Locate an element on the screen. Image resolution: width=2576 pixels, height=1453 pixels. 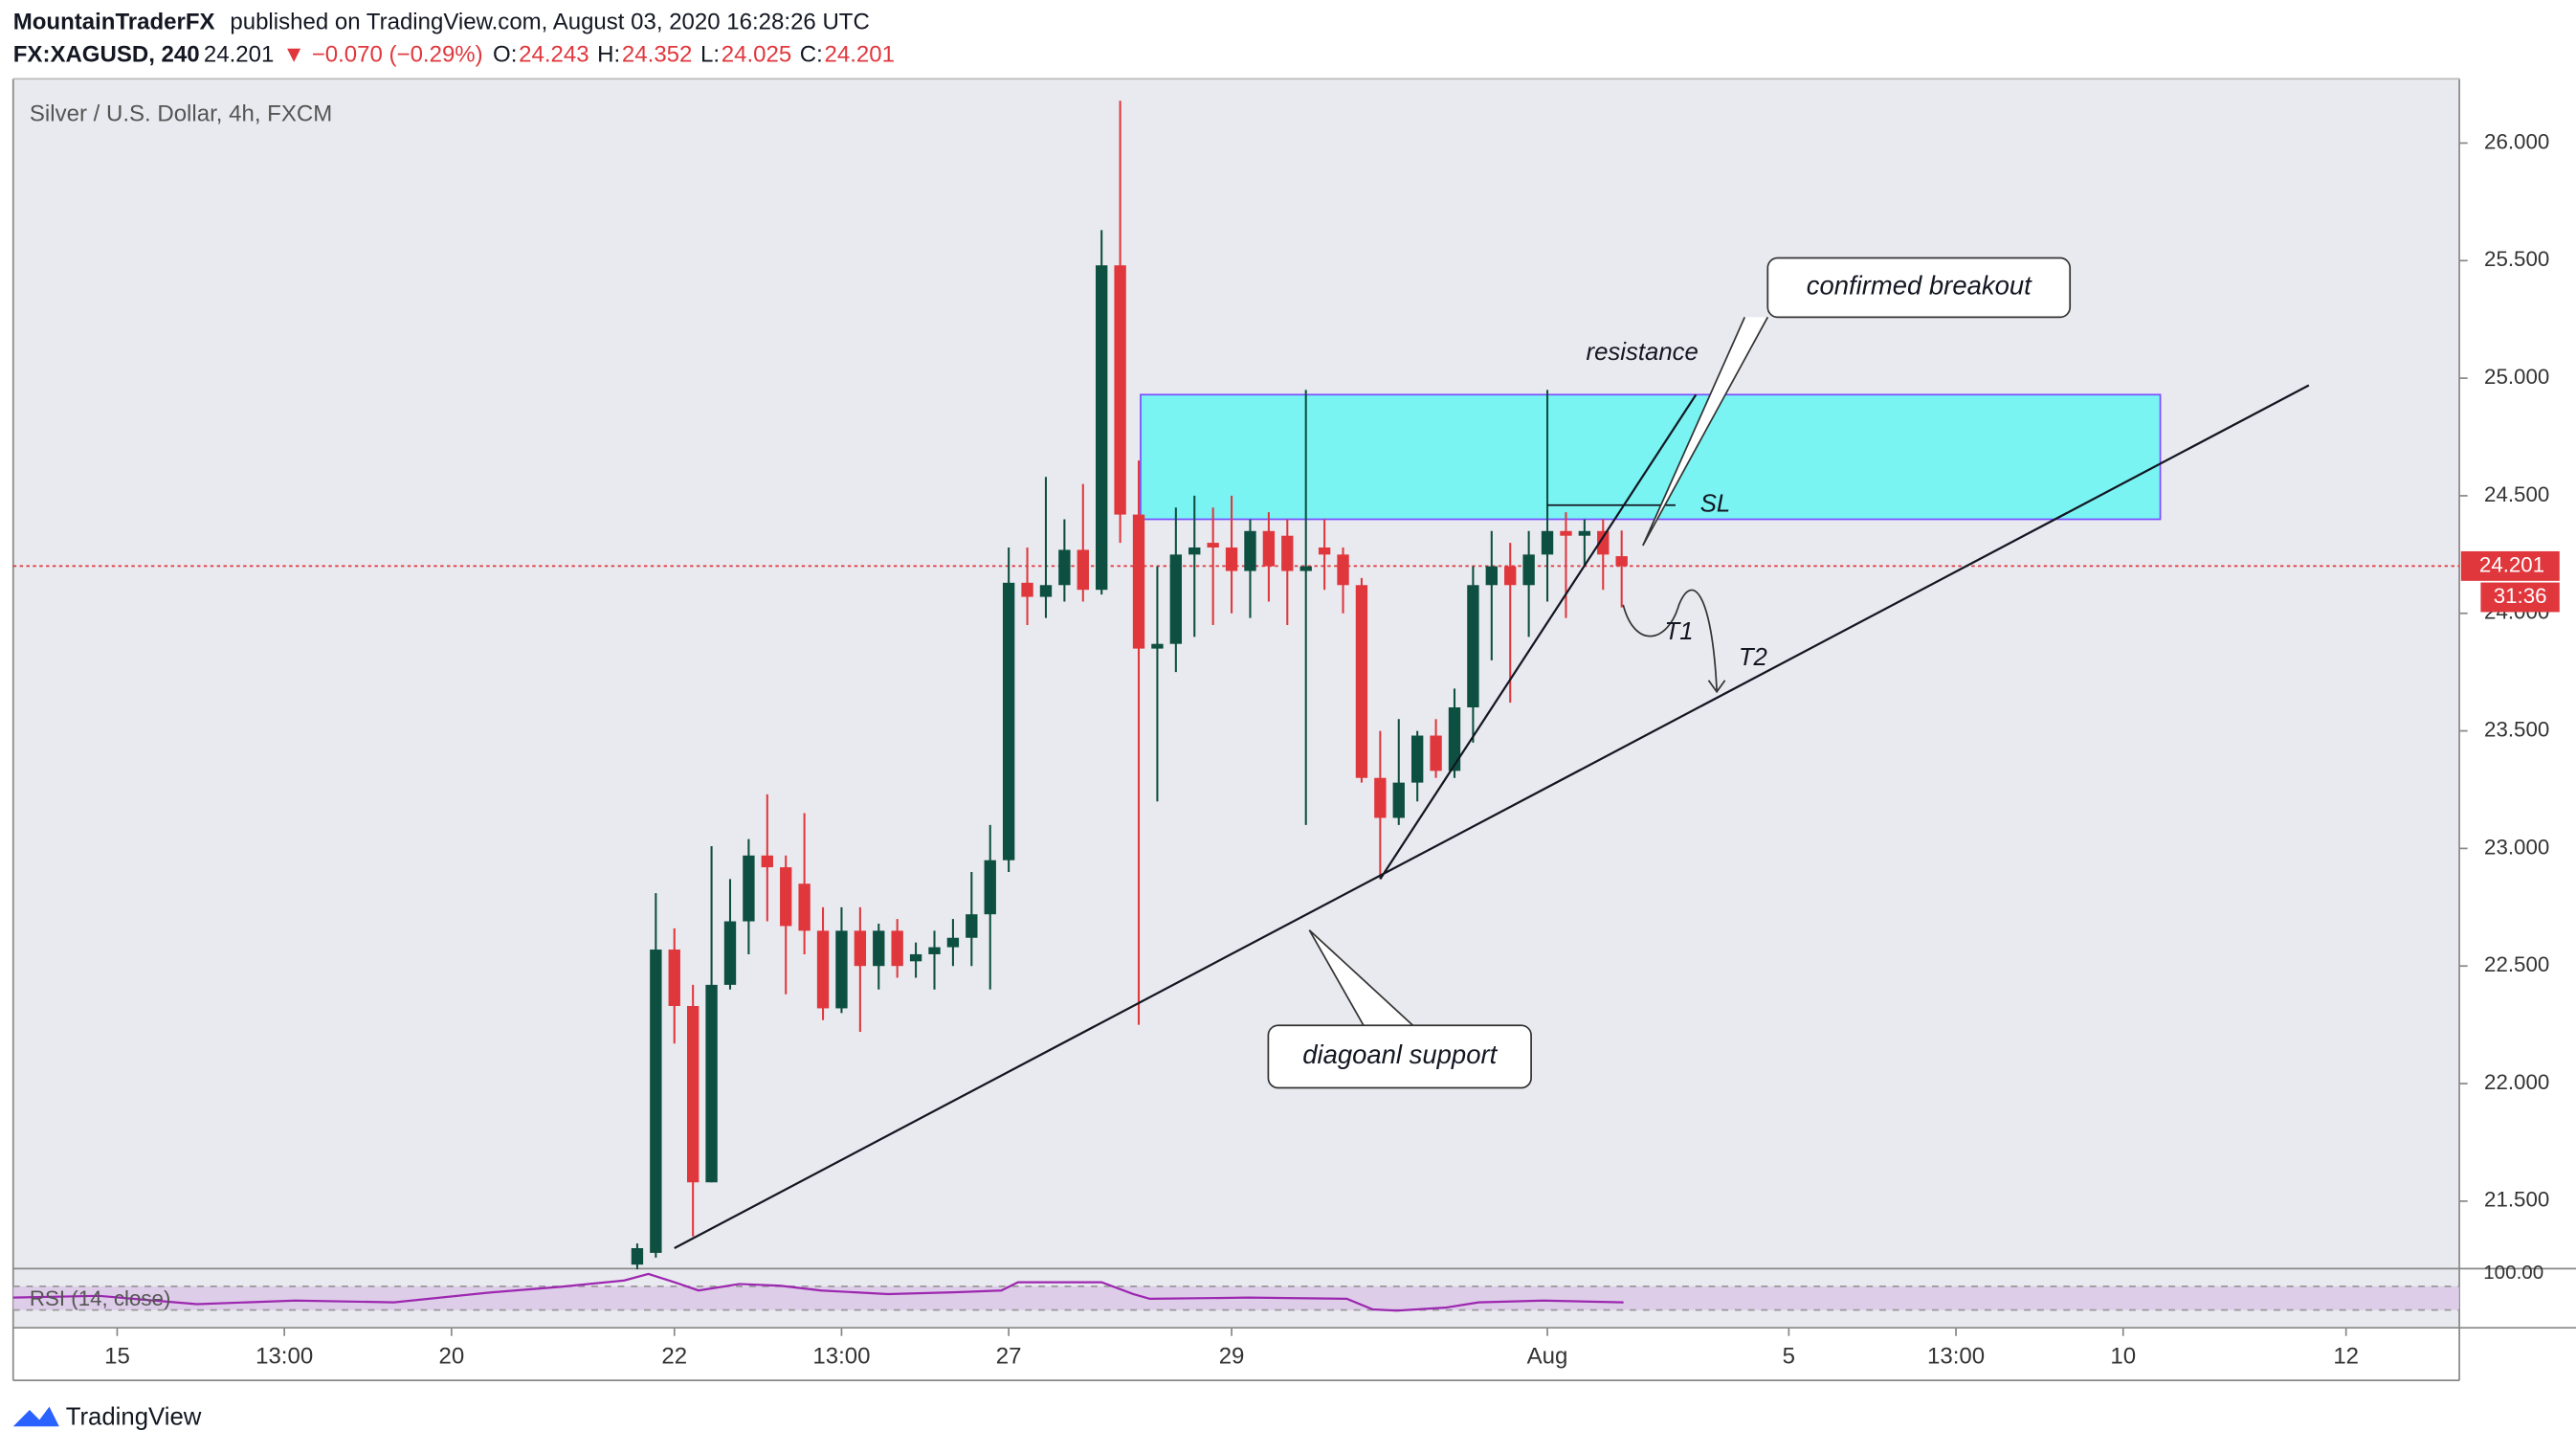
x-tick-label: Aug is located at coordinates (1547, 1356).